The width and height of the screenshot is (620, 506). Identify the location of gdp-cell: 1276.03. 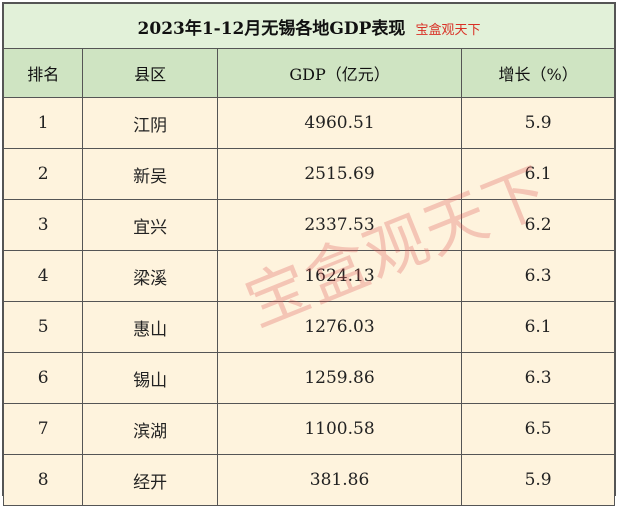
(339, 327).